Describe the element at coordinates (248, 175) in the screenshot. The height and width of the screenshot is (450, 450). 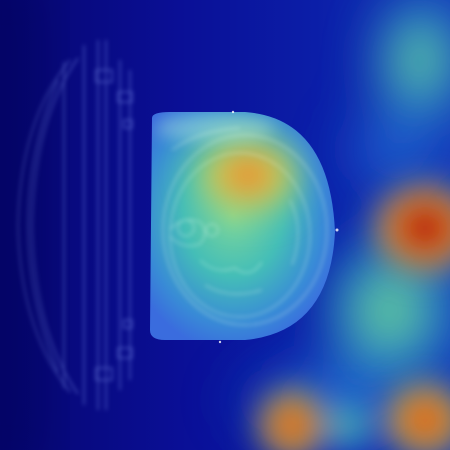
I see `cardiac-hotspot` at that location.